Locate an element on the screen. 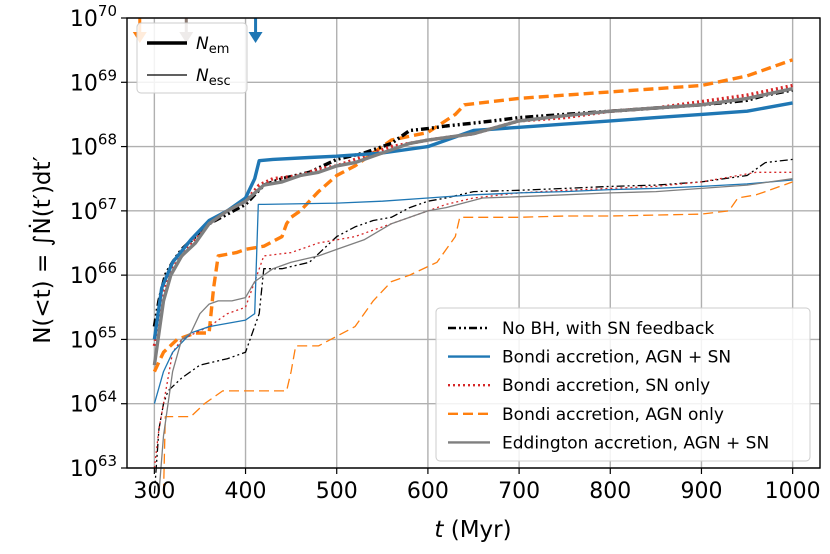  legend-style-label: Nem is located at coordinates (212, 45).